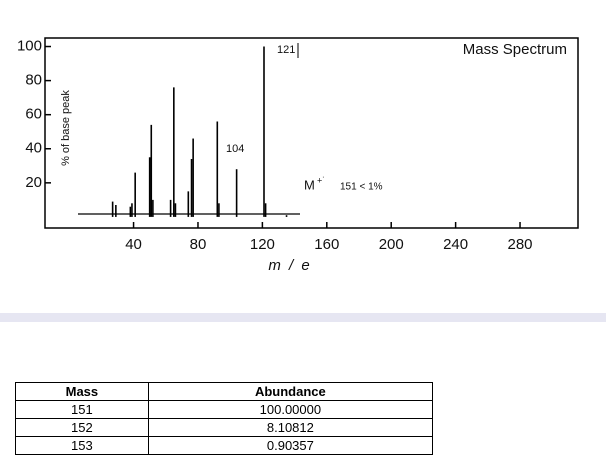  I want to click on table-row: 153 0.90357, so click(224, 445).